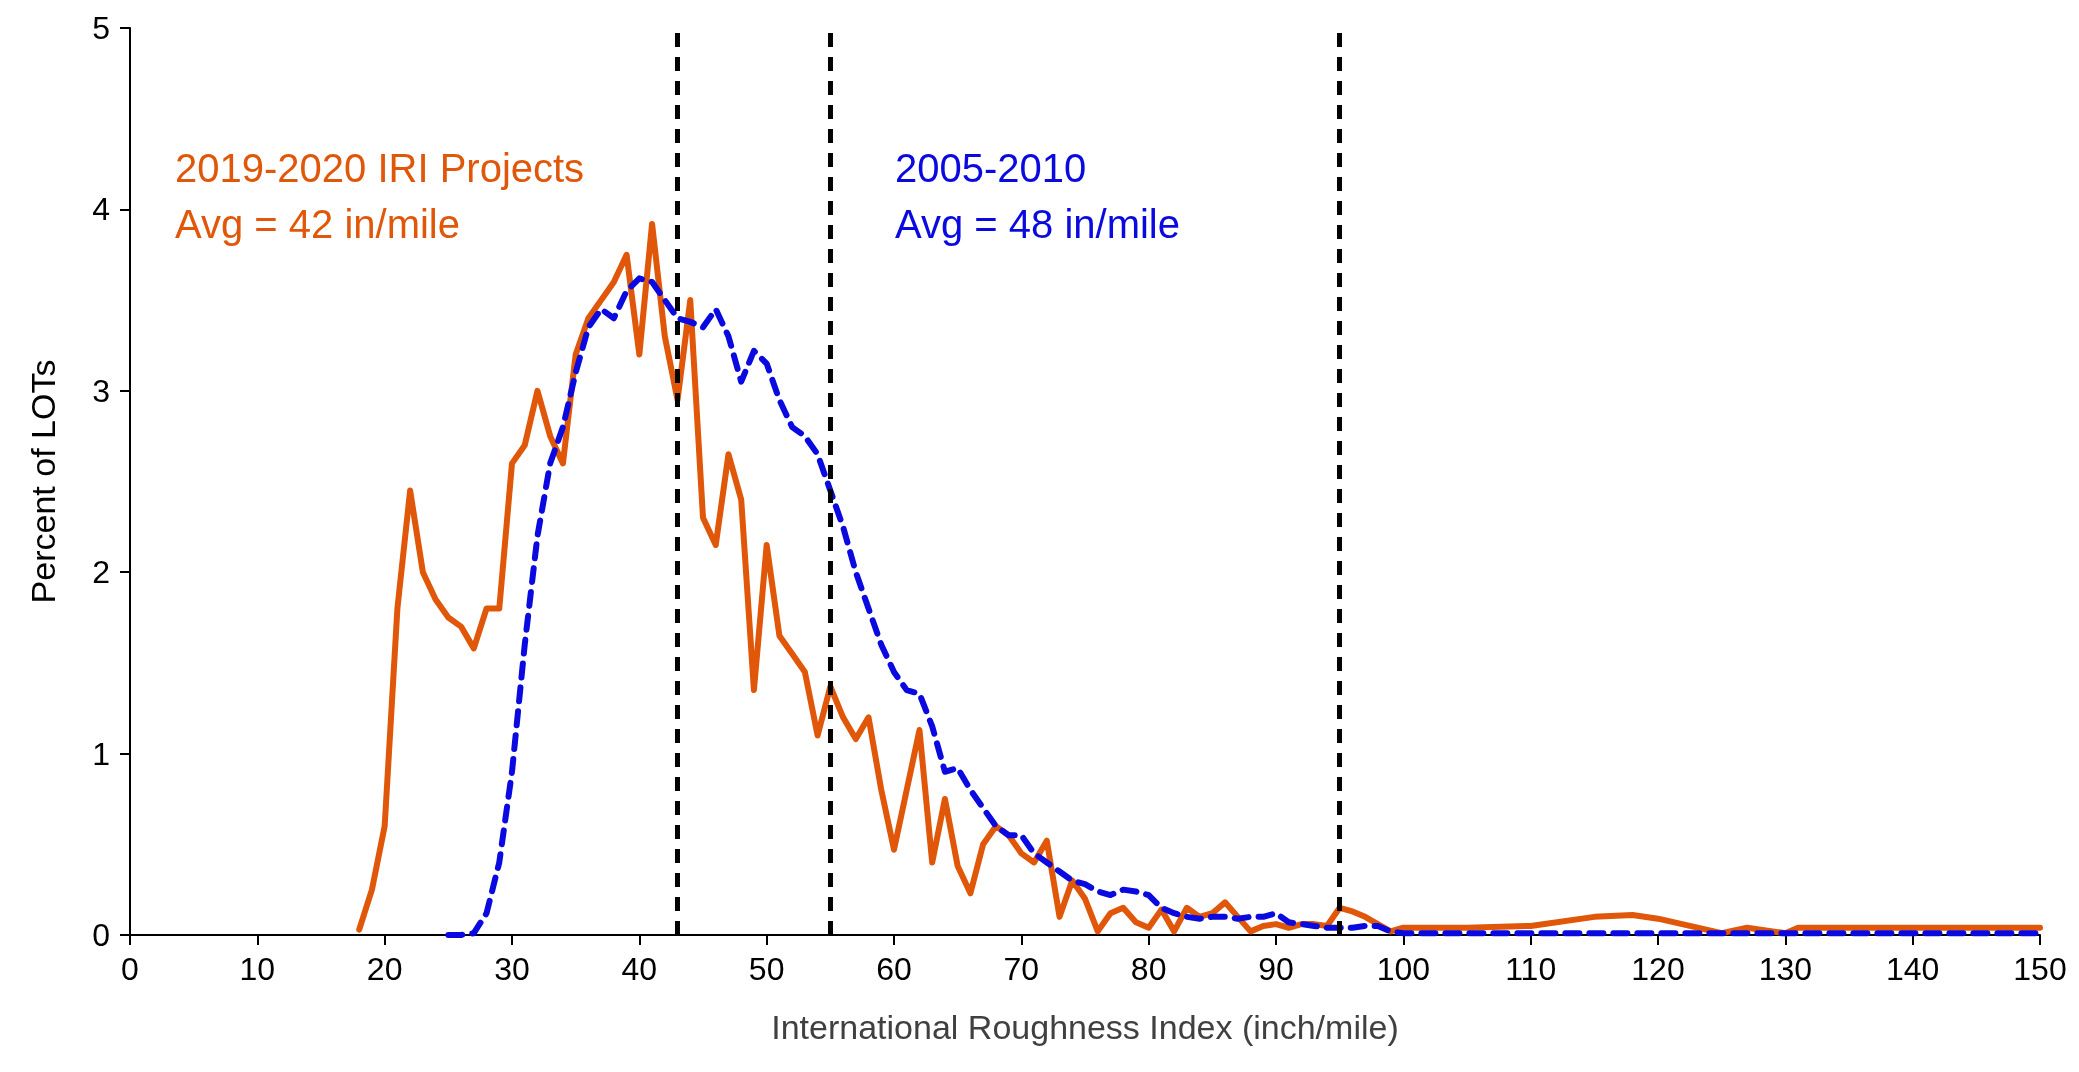  What do you see at coordinates (1531, 969) in the screenshot?
I see `x-tick-label: 110` at bounding box center [1531, 969].